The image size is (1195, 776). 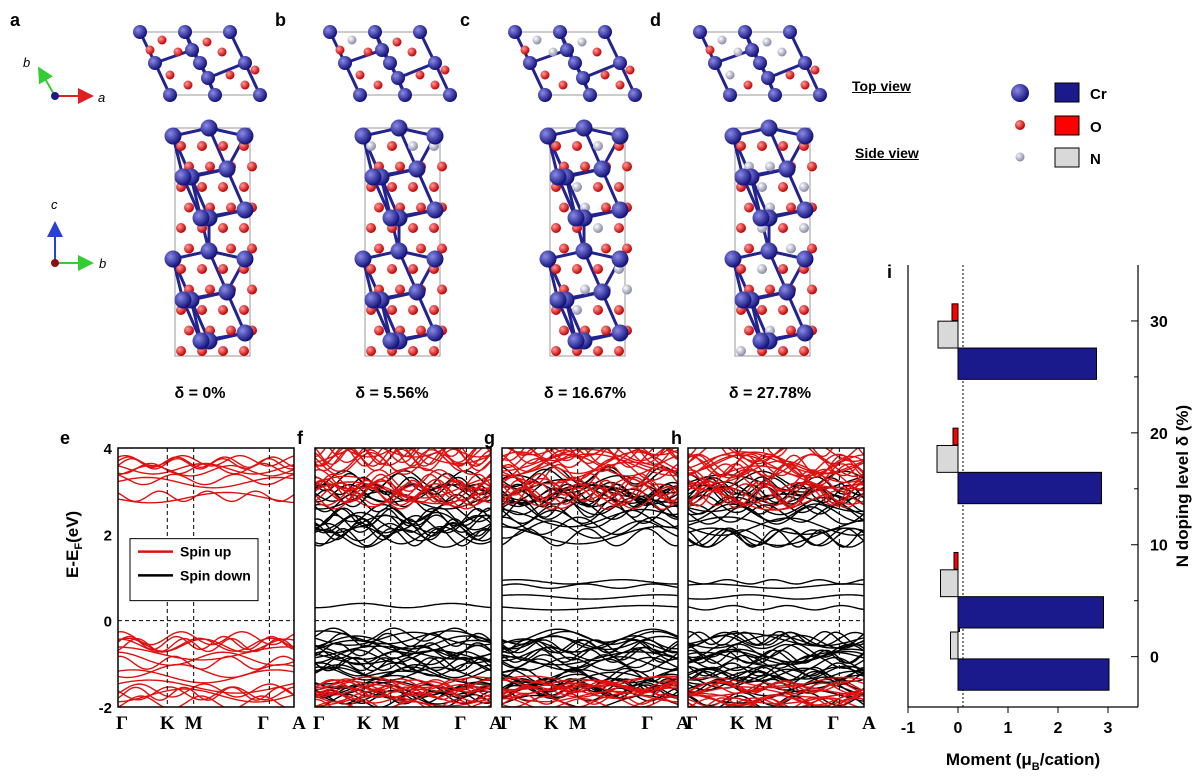 I want to click on band-ytick: 4, so click(x=108, y=449).